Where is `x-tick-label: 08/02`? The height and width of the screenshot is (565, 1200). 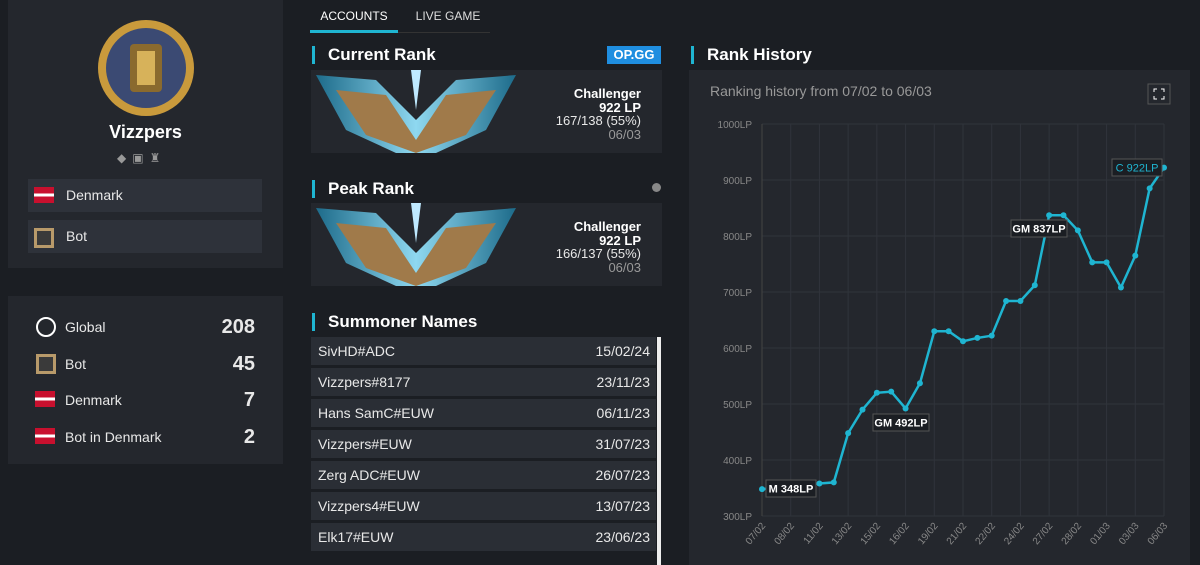 x-tick-label: 08/02 is located at coordinates (784, 534).